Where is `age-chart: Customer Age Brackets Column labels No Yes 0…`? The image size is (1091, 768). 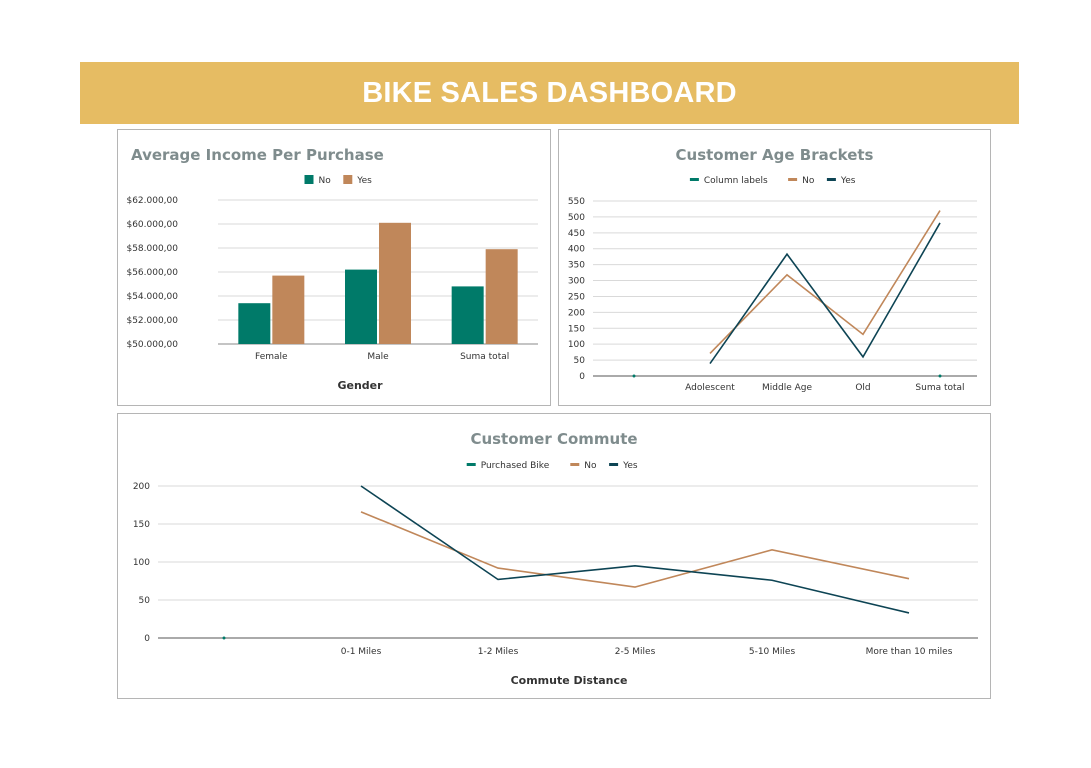 age-chart: Customer Age Brackets Column labels No Yes 0… is located at coordinates (772, 269).